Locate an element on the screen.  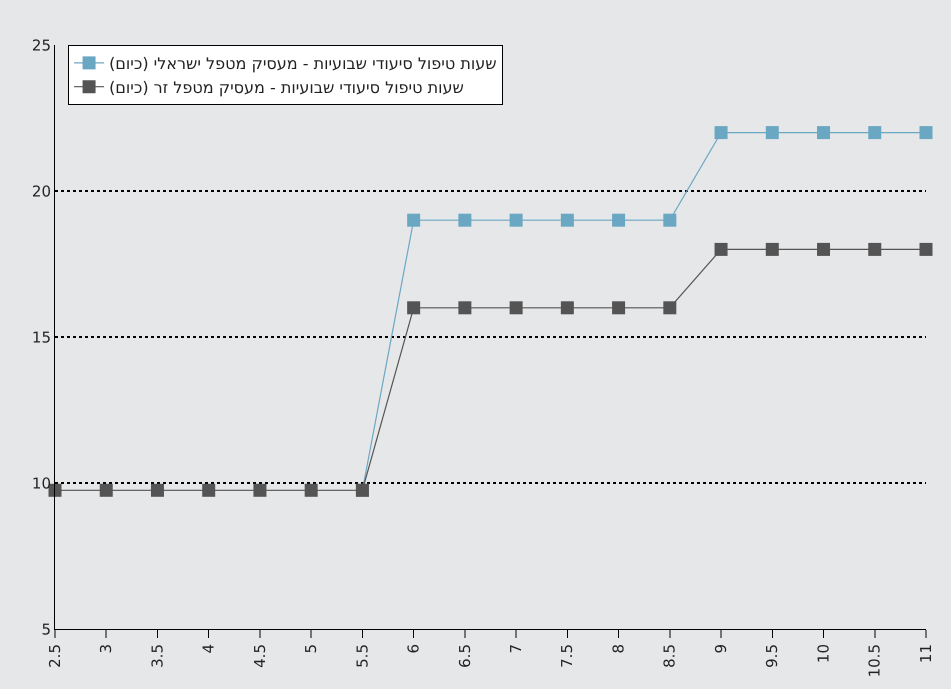
y-tick-label: 15 is located at coordinates (41, 337).